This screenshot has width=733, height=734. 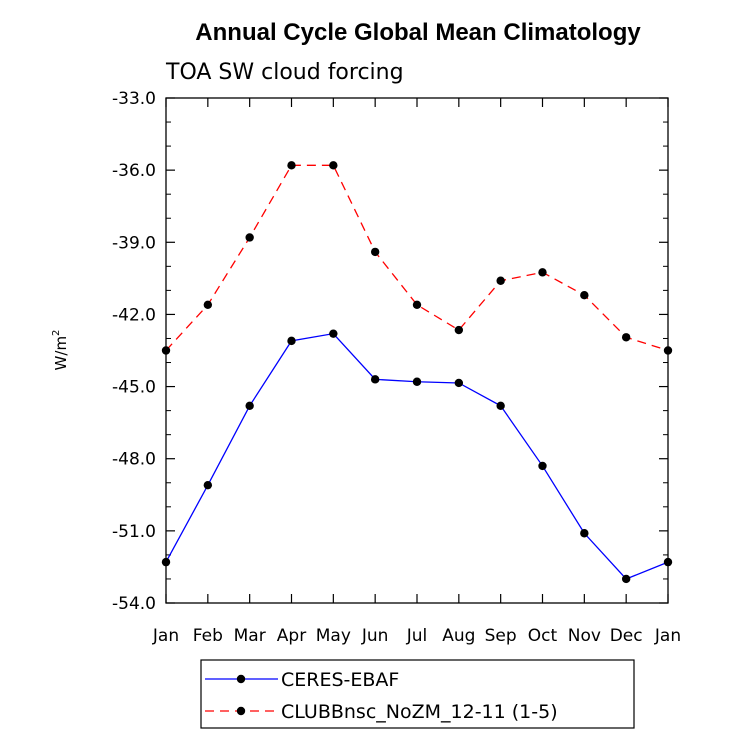 I want to click on x-tick-label: May, so click(x=333, y=636).